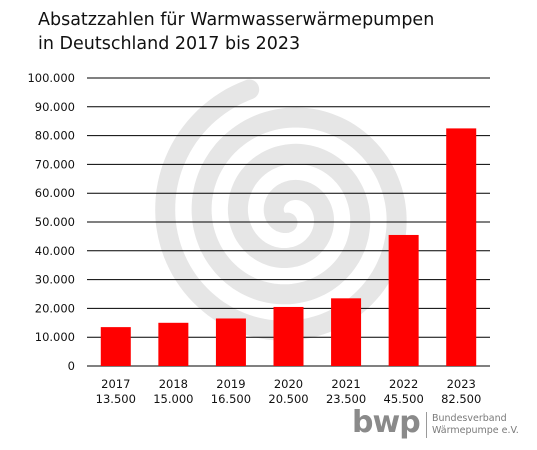 The image size is (537, 450). What do you see at coordinates (461, 384) in the screenshot?
I see `x-tick-label: 2023` at bounding box center [461, 384].